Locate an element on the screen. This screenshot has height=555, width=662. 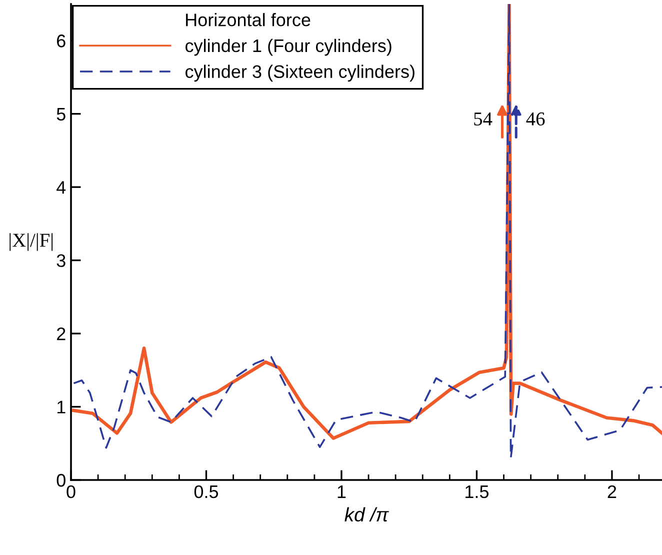
y-tick-label: 6 is located at coordinates (61, 41).